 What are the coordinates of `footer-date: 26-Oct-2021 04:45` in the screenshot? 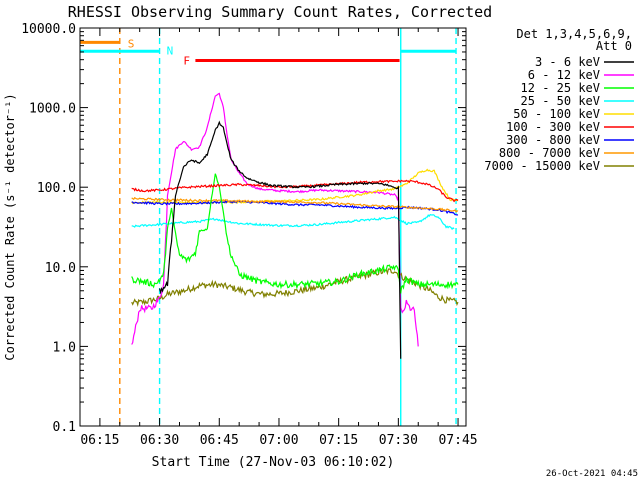 It's located at (592, 474).